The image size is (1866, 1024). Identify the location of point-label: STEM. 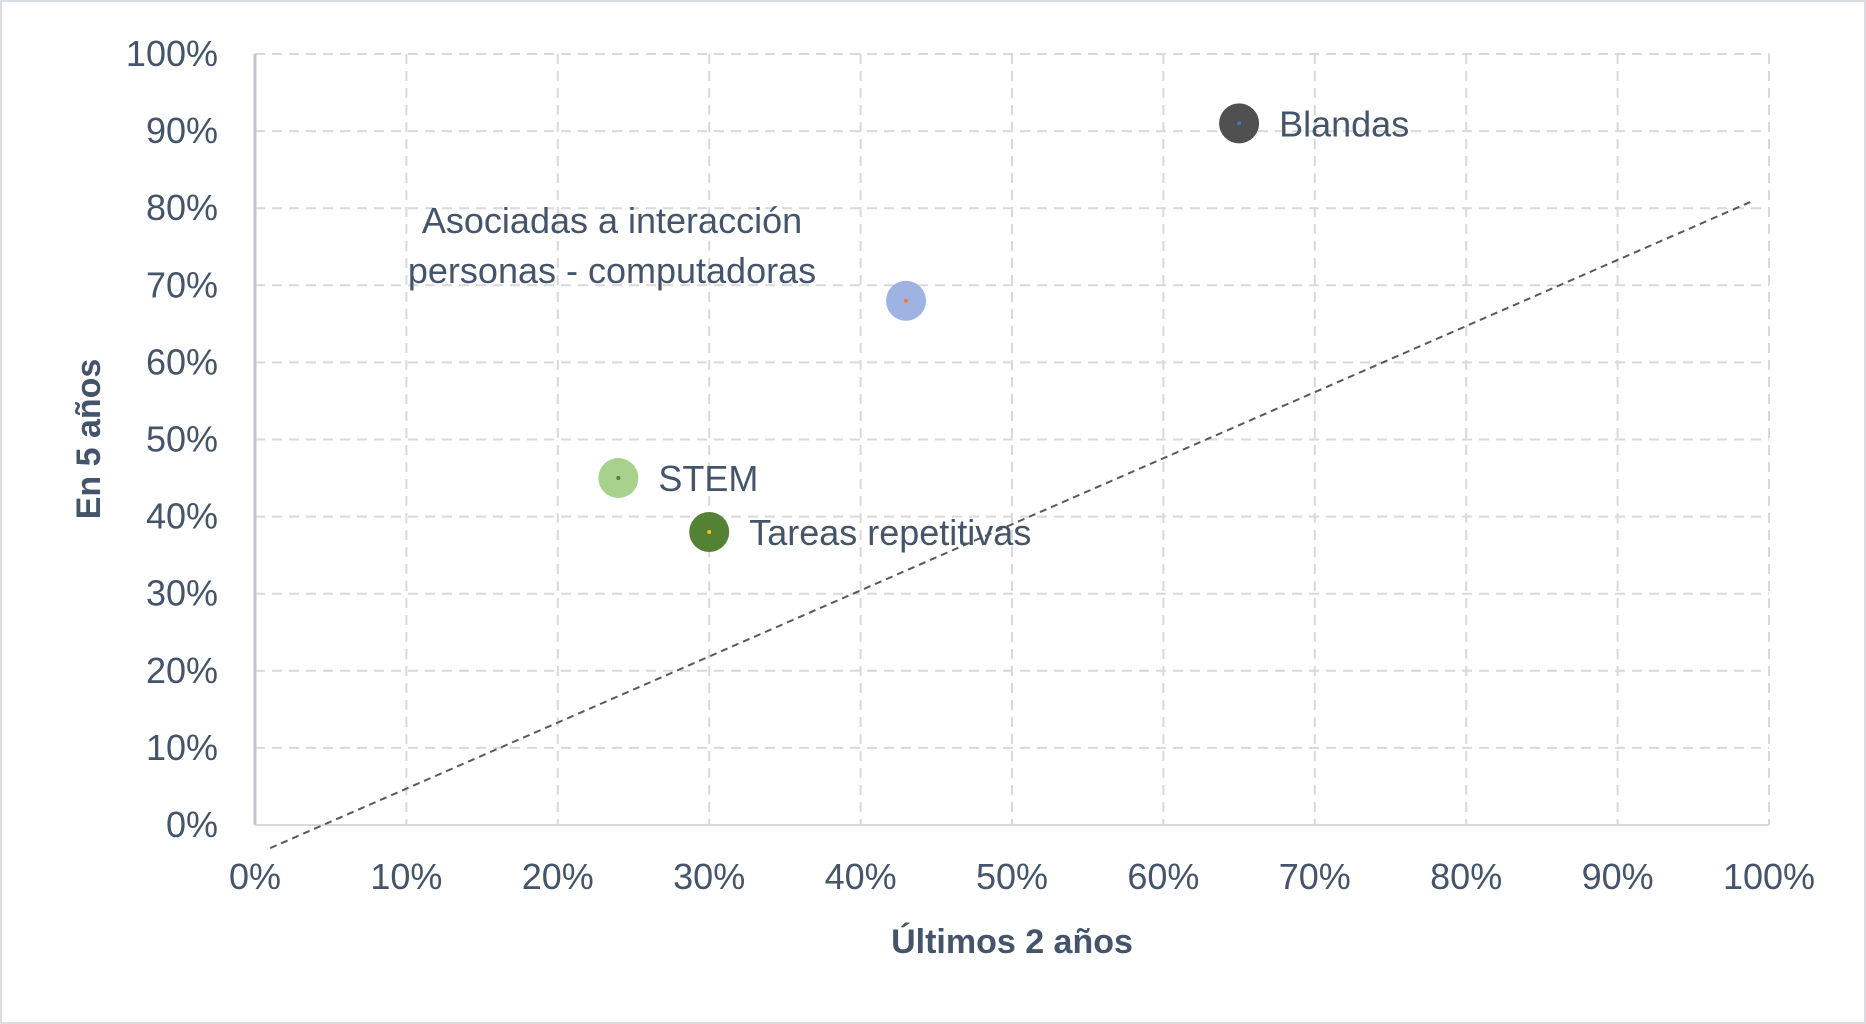
(708, 478).